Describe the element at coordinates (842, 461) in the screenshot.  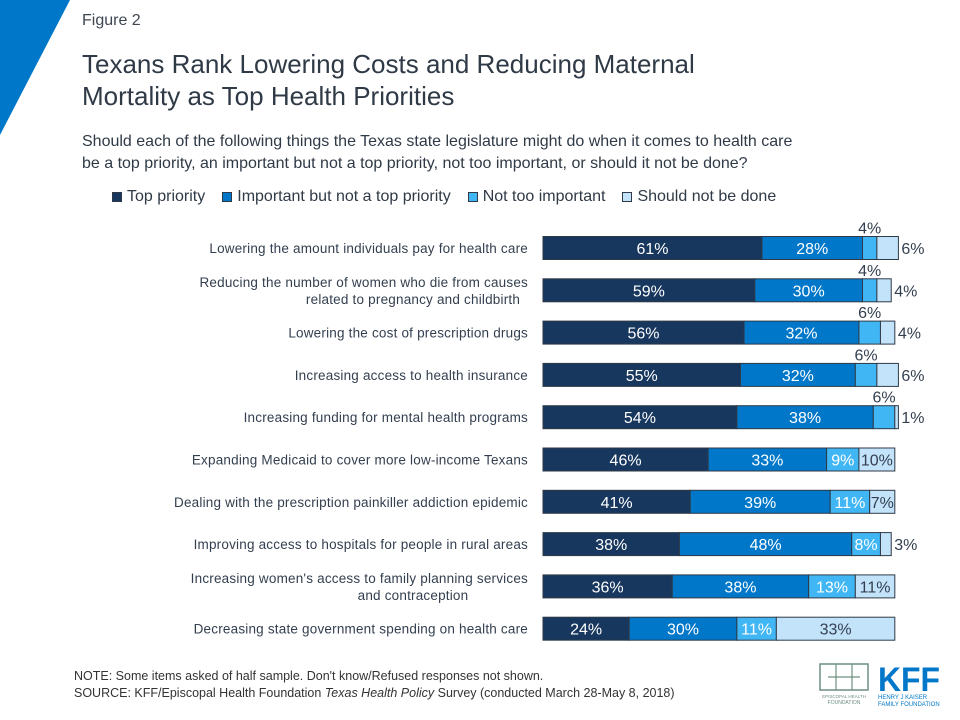
I see `data-label-not-too-important: 9%` at that location.